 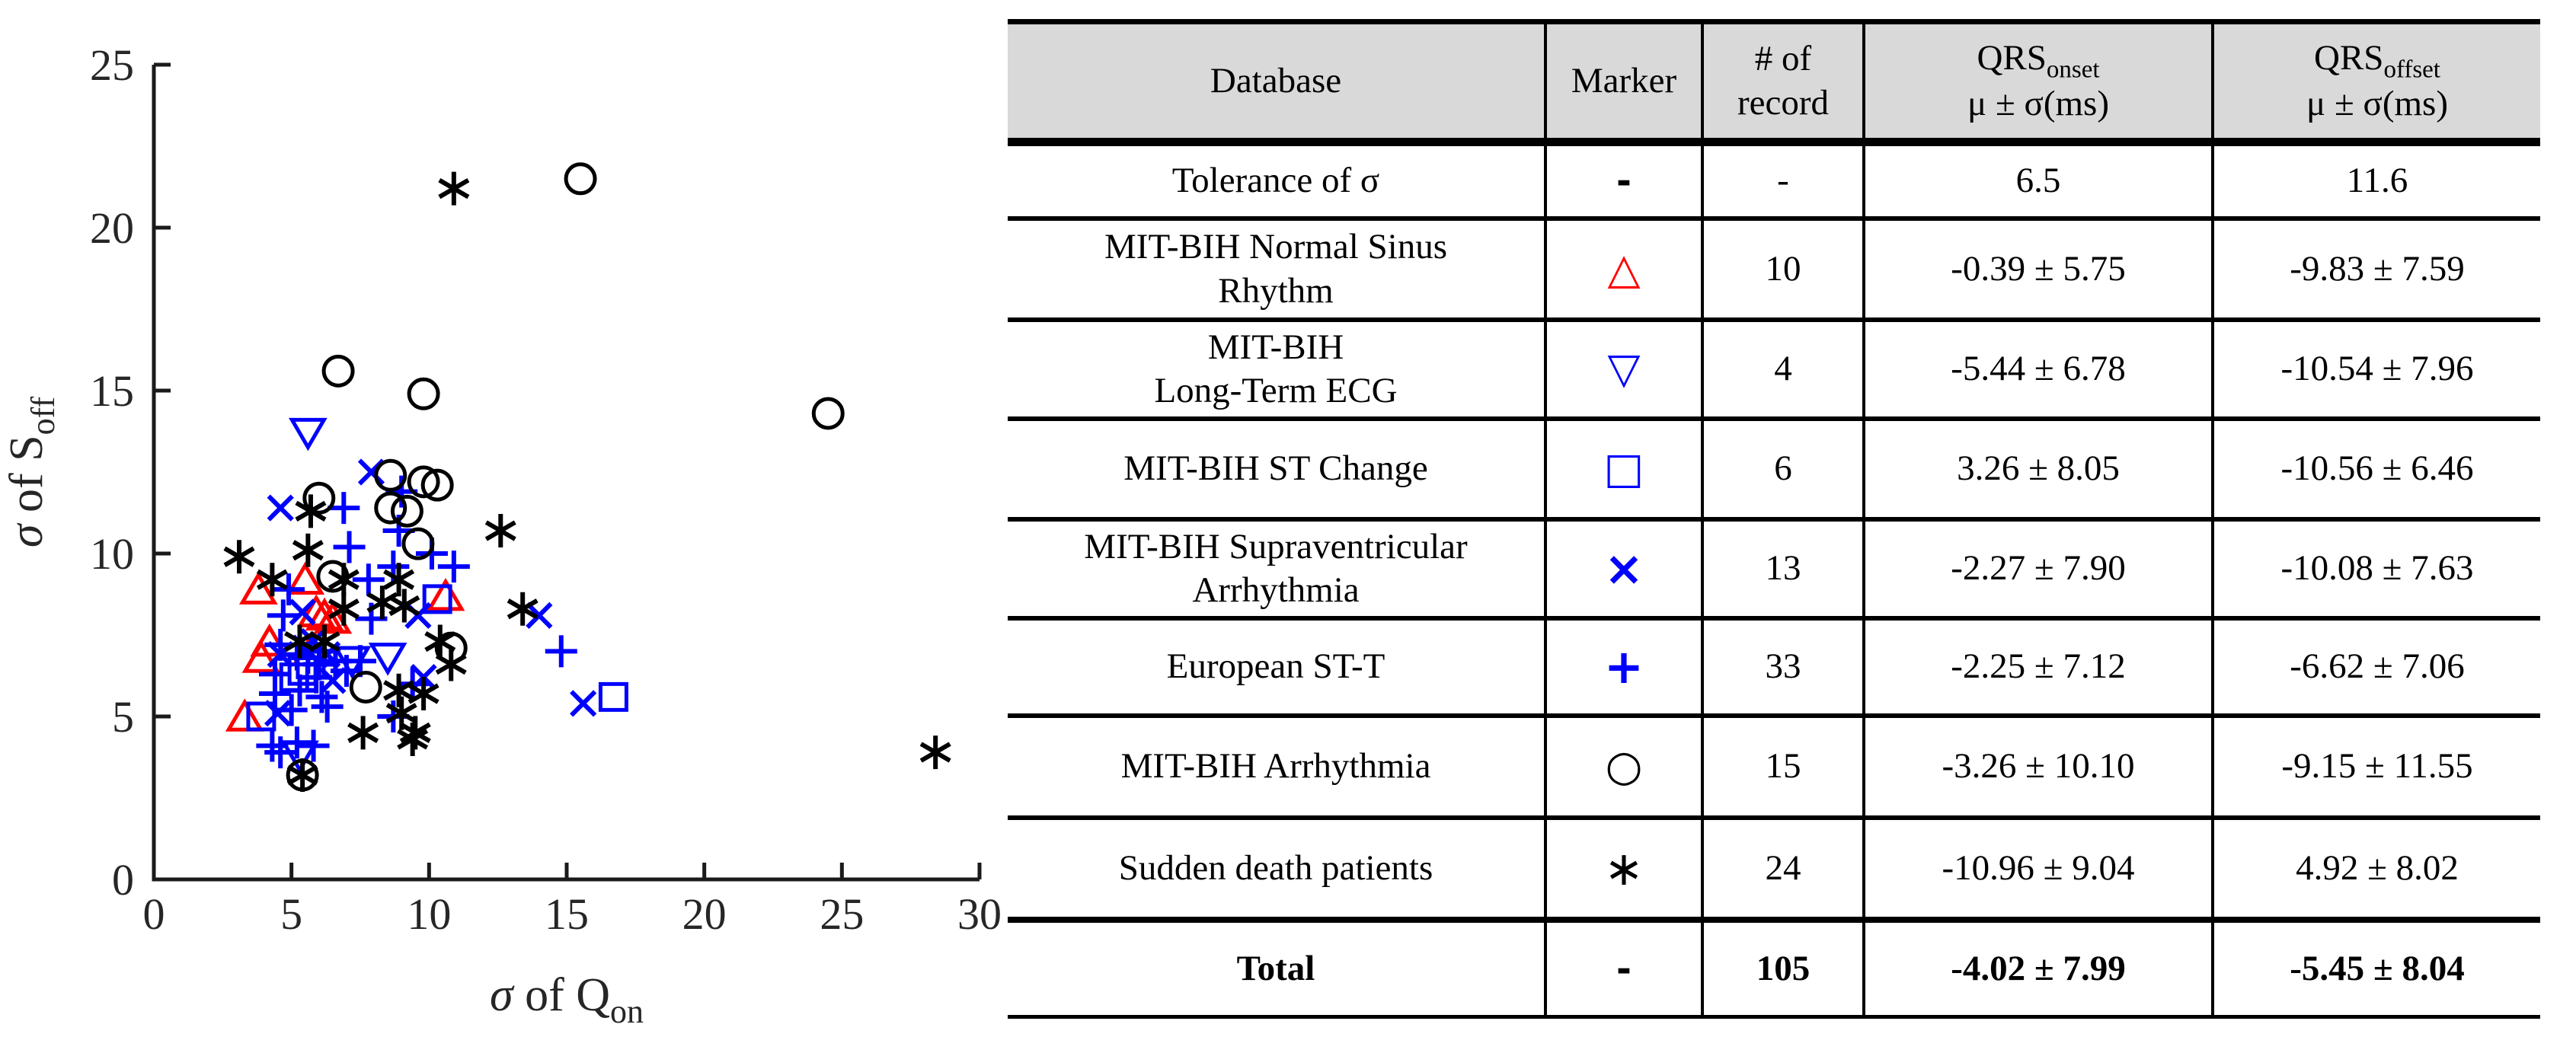 I want to click on table-row-cell-marker: □, so click(x=1626, y=471).